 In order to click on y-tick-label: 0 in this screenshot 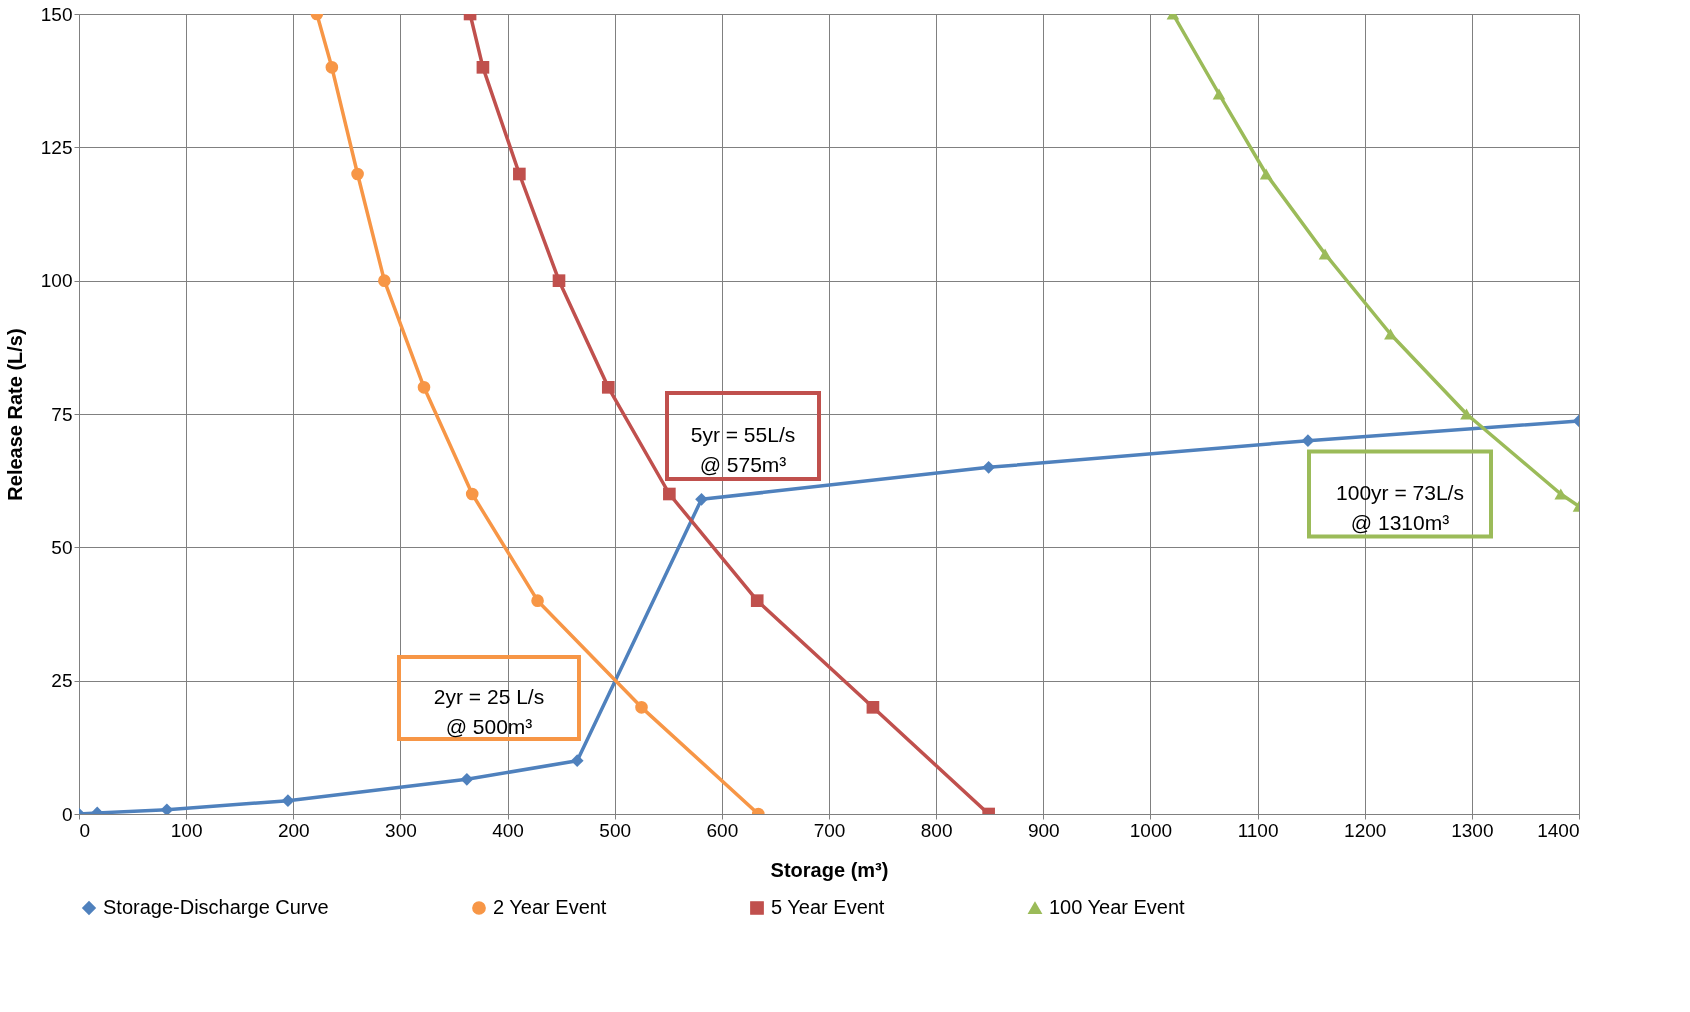, I will do `click(67, 814)`.